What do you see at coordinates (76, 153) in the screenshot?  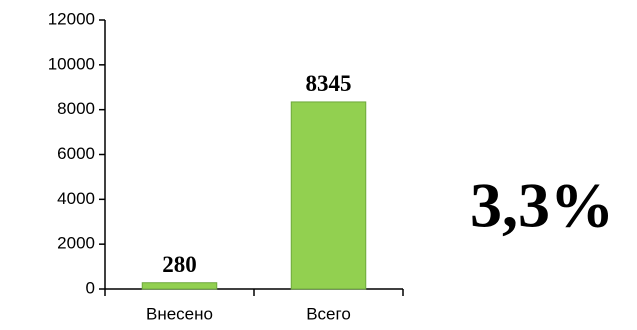 I see `y-tick-label: 6000` at bounding box center [76, 153].